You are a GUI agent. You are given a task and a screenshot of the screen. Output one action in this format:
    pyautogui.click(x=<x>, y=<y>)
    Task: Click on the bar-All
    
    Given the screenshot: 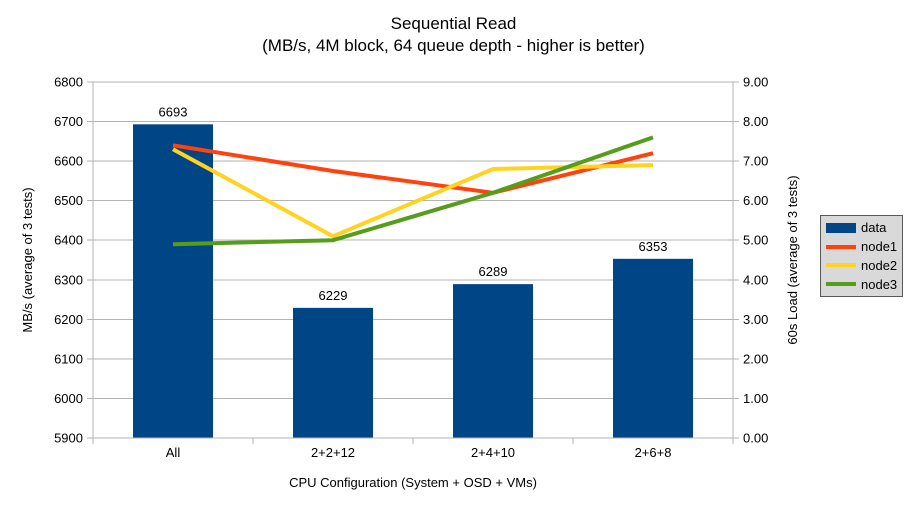 What is the action you would take?
    pyautogui.click(x=173, y=281)
    